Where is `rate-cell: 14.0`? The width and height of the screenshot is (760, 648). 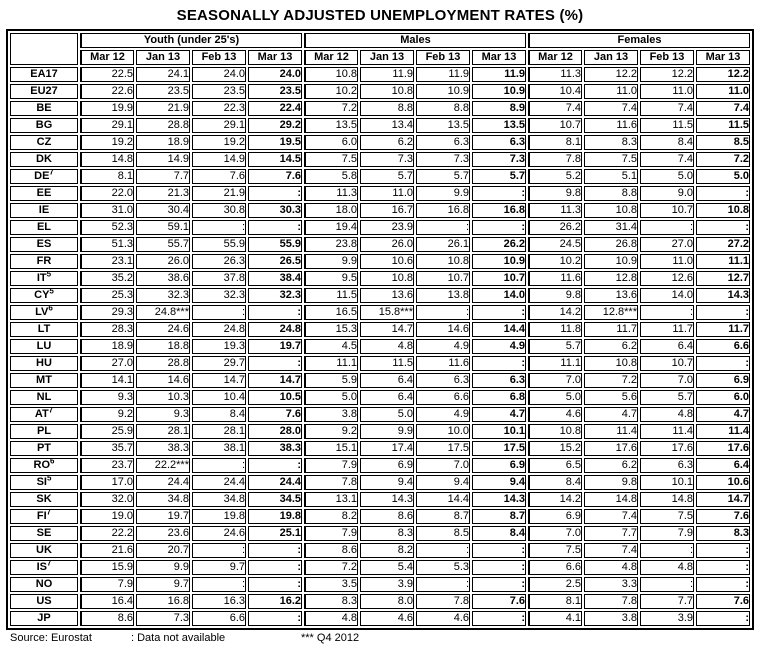 rate-cell: 14.0 is located at coordinates (667, 295).